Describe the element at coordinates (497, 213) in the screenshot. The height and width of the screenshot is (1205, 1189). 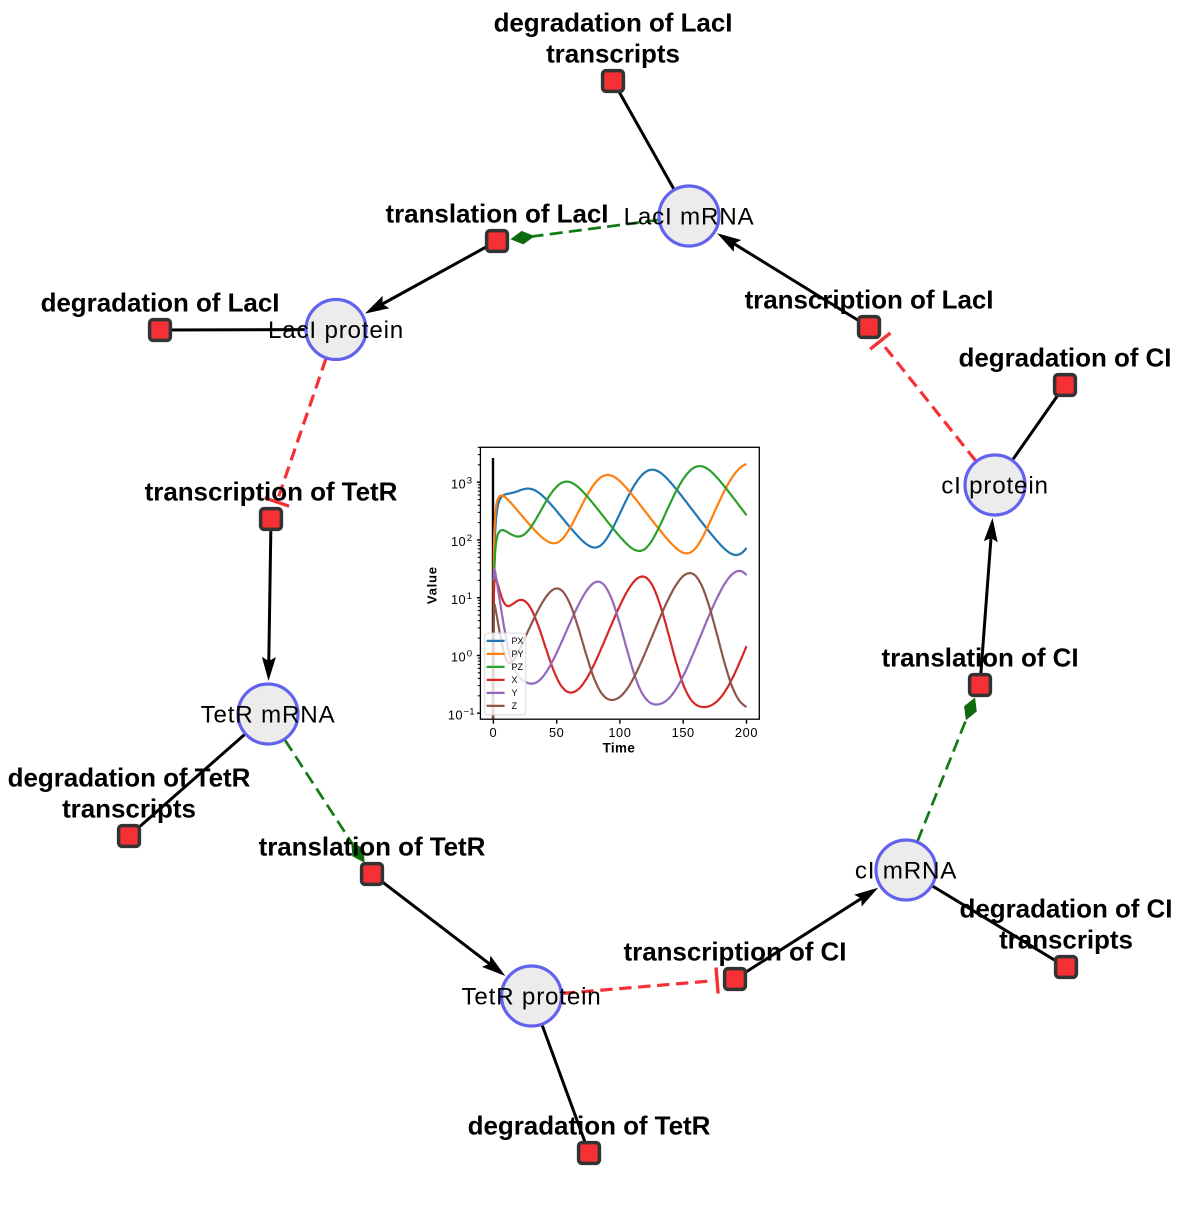
I see `svg-text: translation of LacI` at that location.